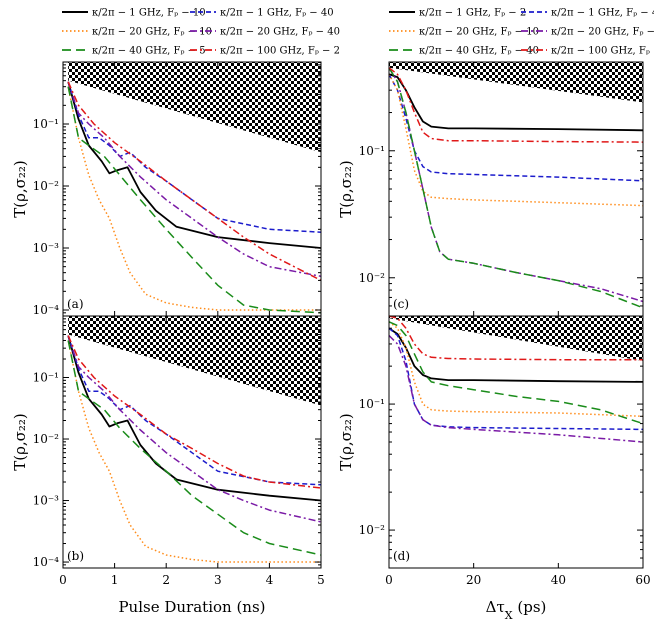  I want to click on legend-entry-legend-left-3: κ/2π − 20 GHz, Fₚ − 10, so click(152, 32).